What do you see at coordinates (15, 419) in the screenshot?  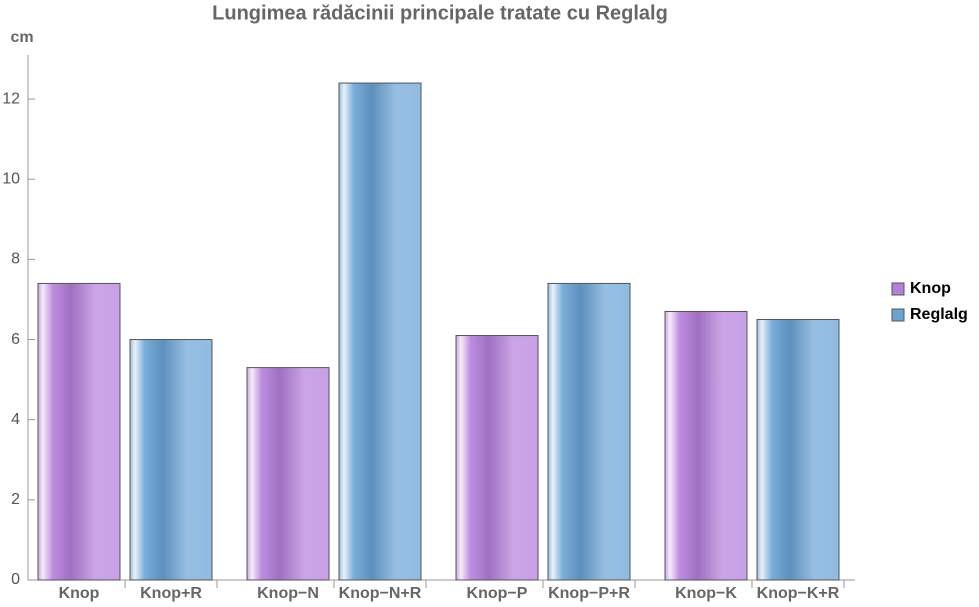 I see `y-tick-label: 4` at bounding box center [15, 419].